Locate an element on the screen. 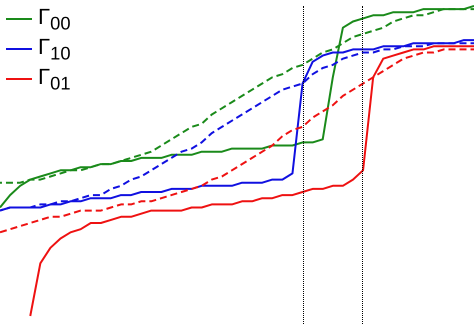  legend-label: Γ$_{01}$ is located at coordinates (54, 79).